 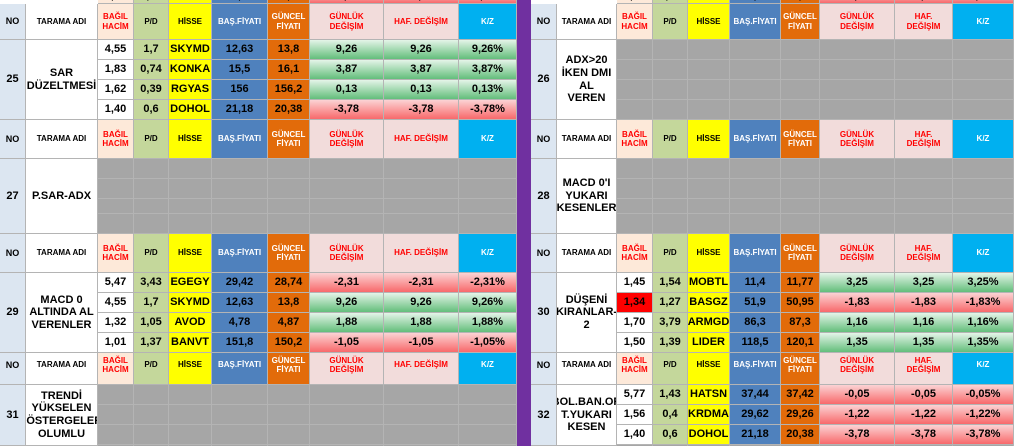 I want to click on pd-cell: 1,7, so click(x=151, y=303).